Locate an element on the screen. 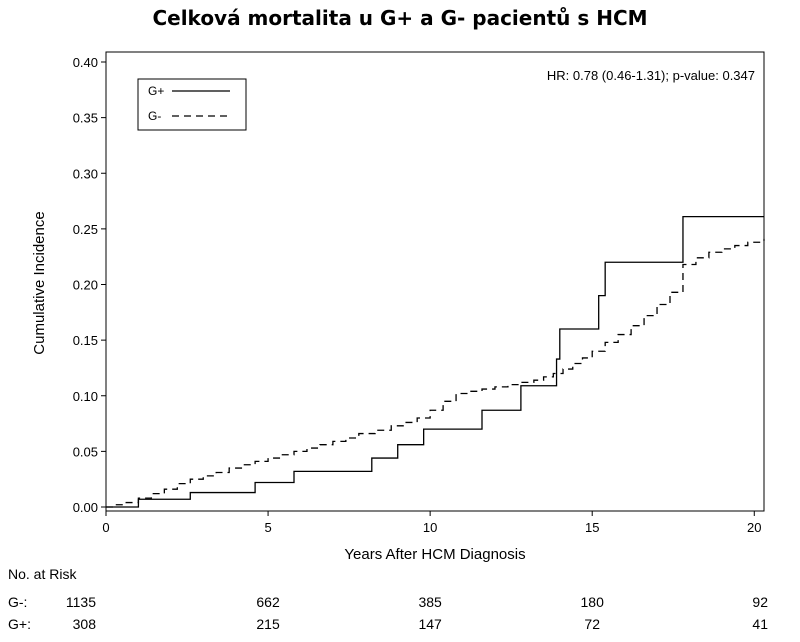 This screenshot has width=800, height=642. y-tick-label: 0.35 is located at coordinates (85, 118).